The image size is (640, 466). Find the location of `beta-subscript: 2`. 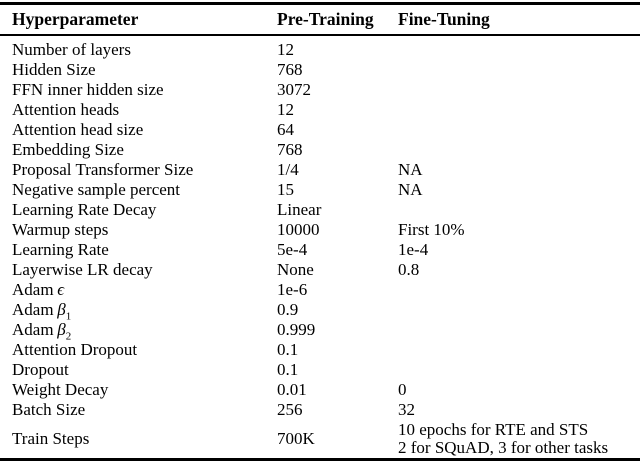

beta-subscript: 2 is located at coordinates (68, 336).